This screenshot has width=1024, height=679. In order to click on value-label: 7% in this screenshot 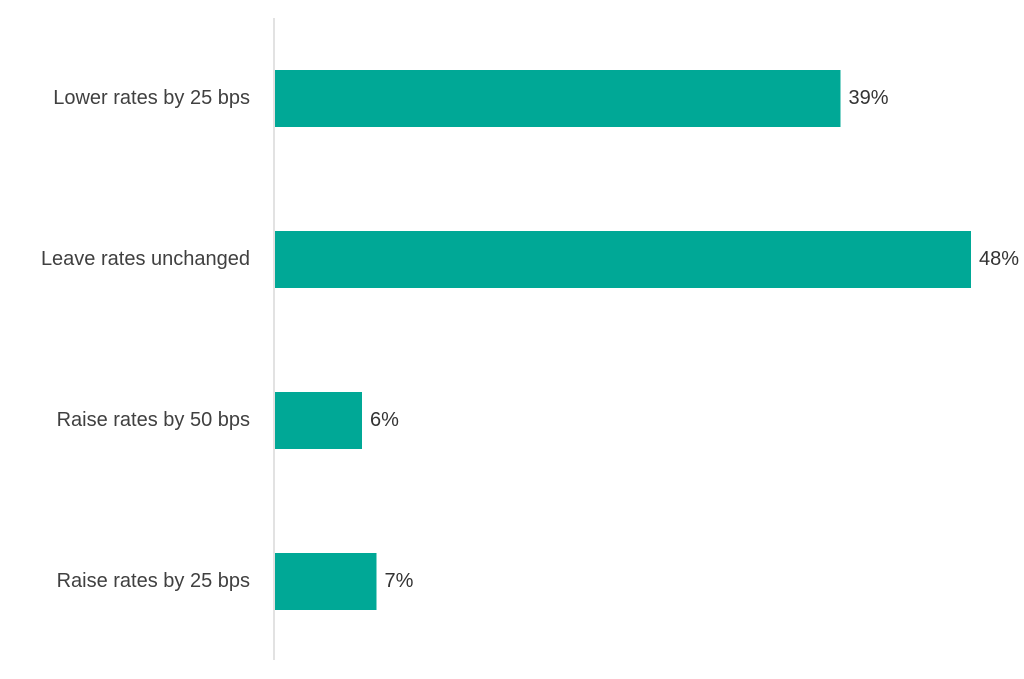, I will do `click(399, 581)`.